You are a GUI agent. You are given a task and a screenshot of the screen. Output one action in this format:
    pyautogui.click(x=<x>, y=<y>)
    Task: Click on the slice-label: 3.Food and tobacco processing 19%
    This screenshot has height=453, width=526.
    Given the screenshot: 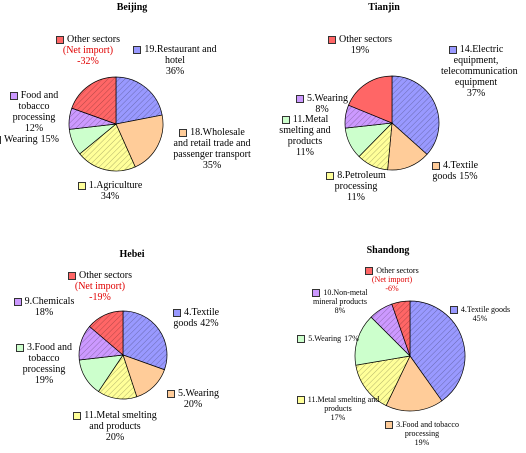 What is the action you would take?
    pyautogui.click(x=44, y=364)
    